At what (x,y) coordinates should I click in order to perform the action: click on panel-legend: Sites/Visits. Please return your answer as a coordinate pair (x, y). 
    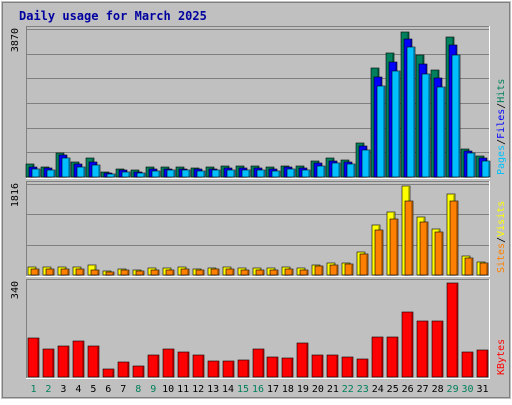
    Looking at the image, I should click on (501, 237).